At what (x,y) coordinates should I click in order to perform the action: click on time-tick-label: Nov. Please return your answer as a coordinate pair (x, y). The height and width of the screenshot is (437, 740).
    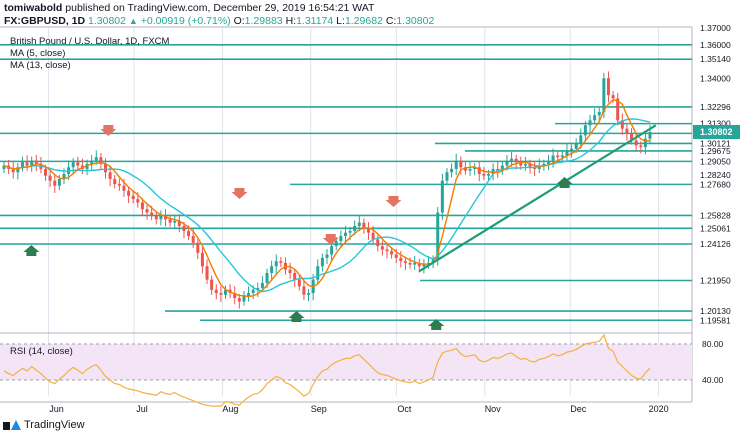
    Looking at the image, I should click on (493, 409).